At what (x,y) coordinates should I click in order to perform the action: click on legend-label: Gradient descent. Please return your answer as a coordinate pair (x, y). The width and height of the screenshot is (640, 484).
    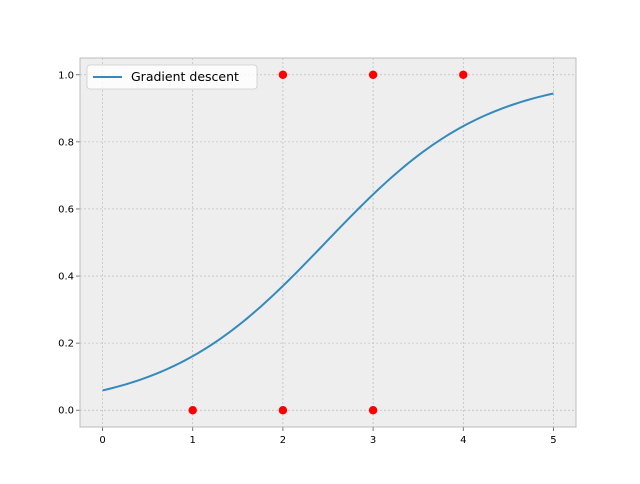
    Looking at the image, I should click on (185, 76).